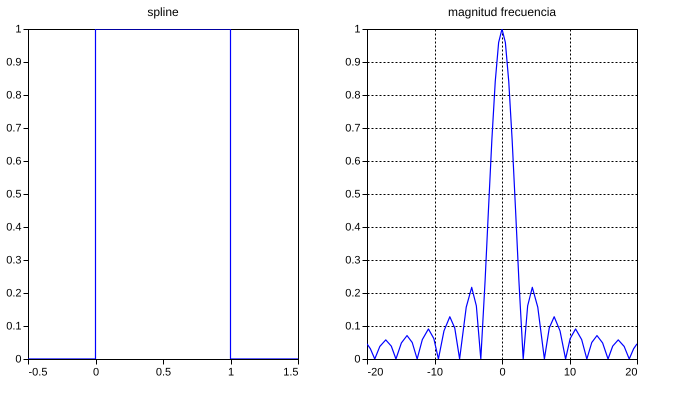 The image size is (680, 408). What do you see at coordinates (376, 372) in the screenshot?
I see `x-tick-label: -20` at bounding box center [376, 372].